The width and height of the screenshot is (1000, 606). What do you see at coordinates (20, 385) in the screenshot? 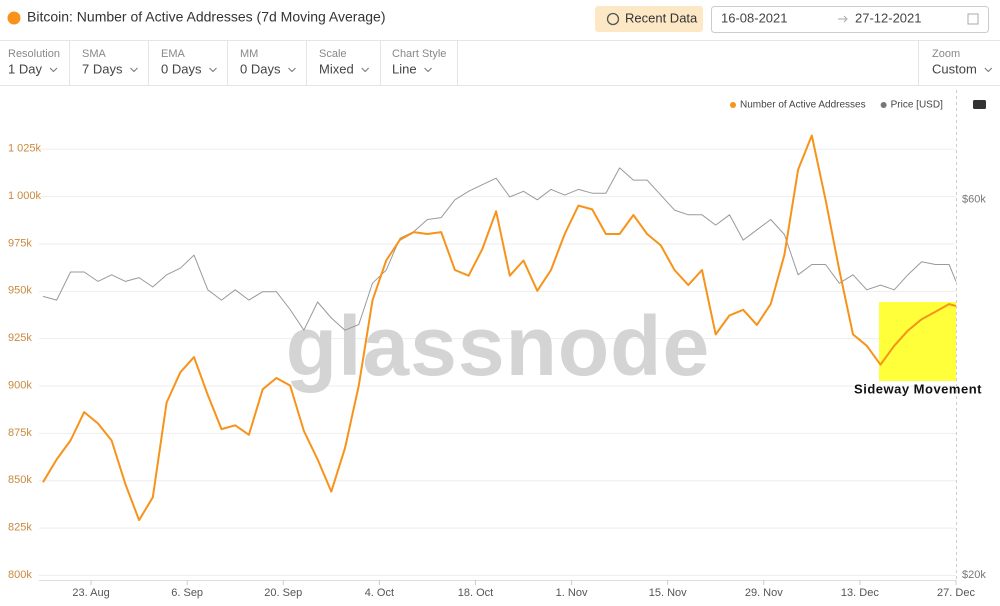
I see `y-tick-label: 900k` at bounding box center [20, 385].